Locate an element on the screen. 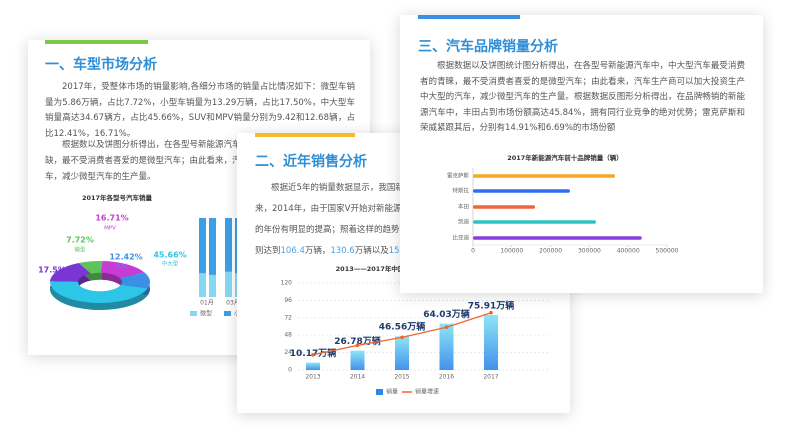 The width and height of the screenshot is (785, 442). x-tick-label: 03月 is located at coordinates (233, 303).